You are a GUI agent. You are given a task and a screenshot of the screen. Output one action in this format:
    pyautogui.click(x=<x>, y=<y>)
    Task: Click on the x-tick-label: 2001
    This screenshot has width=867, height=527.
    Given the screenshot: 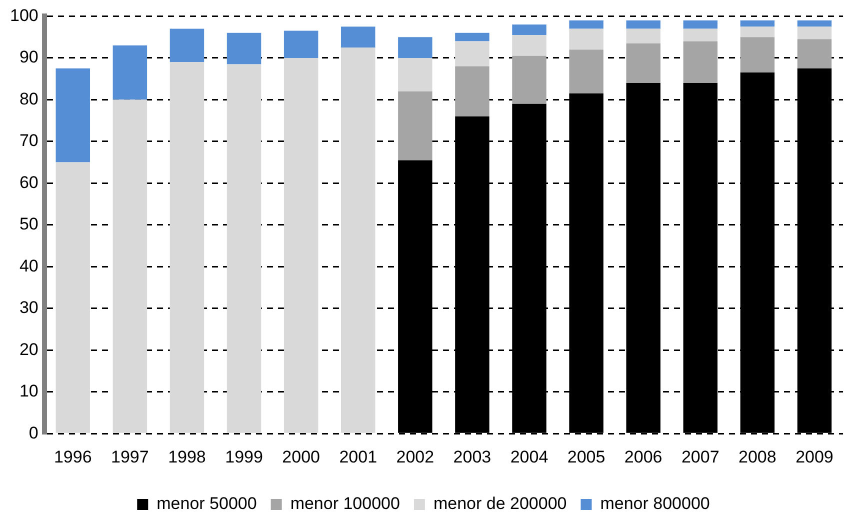 What is the action you would take?
    pyautogui.click(x=358, y=456)
    